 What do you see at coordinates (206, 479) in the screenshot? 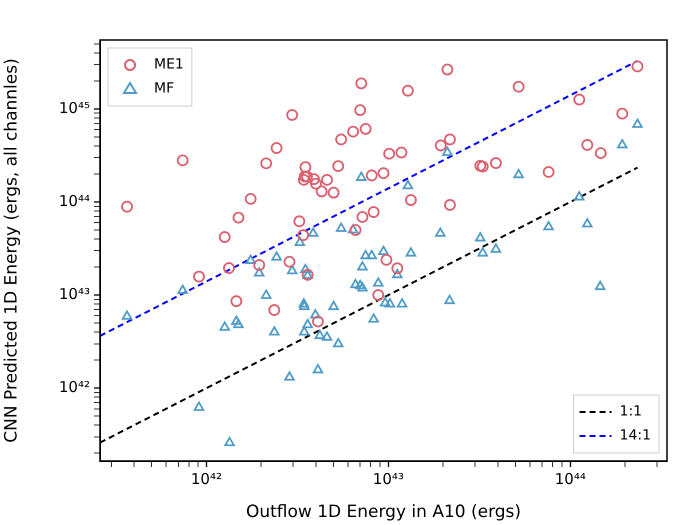
I see `x-tick-label: 10⁴²` at bounding box center [206, 479].